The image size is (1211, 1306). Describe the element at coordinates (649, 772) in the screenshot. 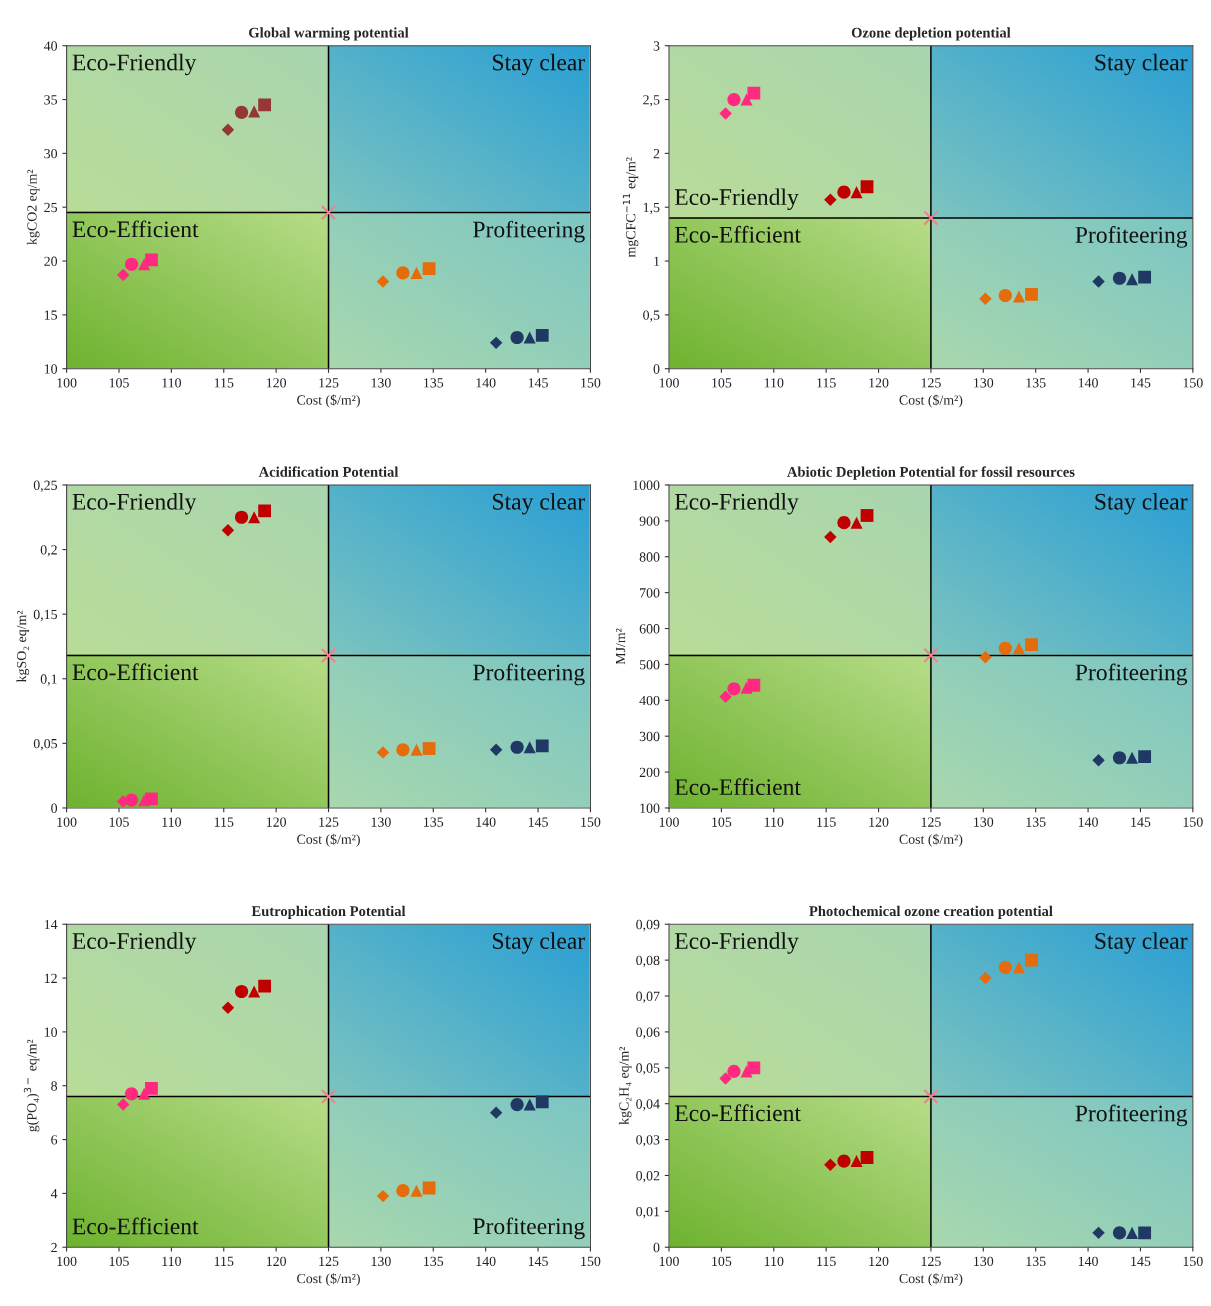

I see `y-tick-label: 200` at that location.